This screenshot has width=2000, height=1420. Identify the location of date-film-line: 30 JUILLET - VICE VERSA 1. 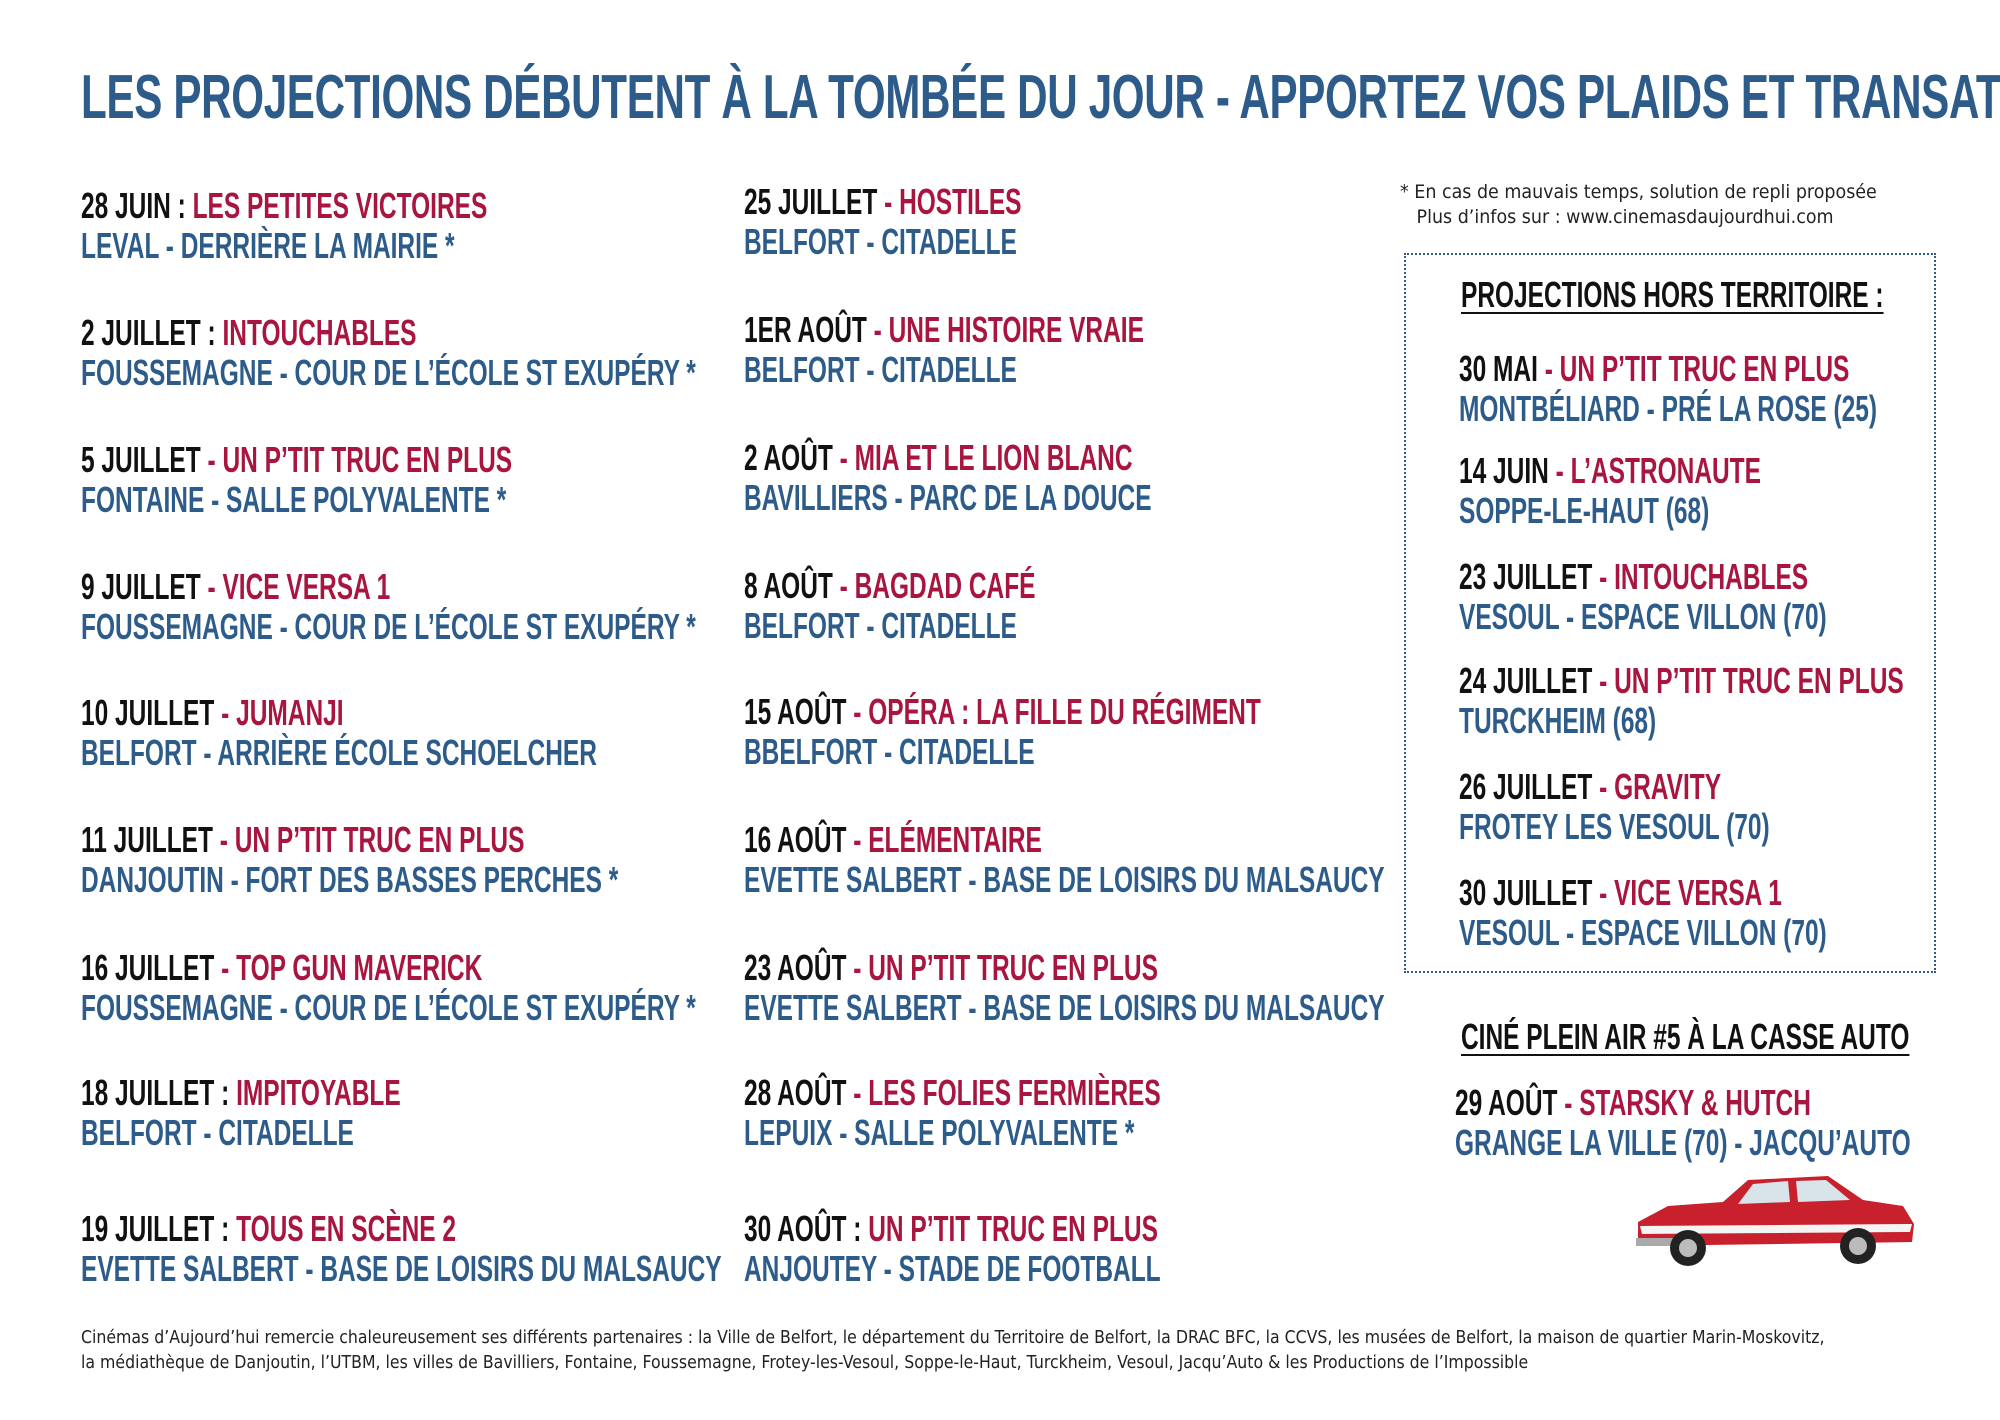
(1643, 893).